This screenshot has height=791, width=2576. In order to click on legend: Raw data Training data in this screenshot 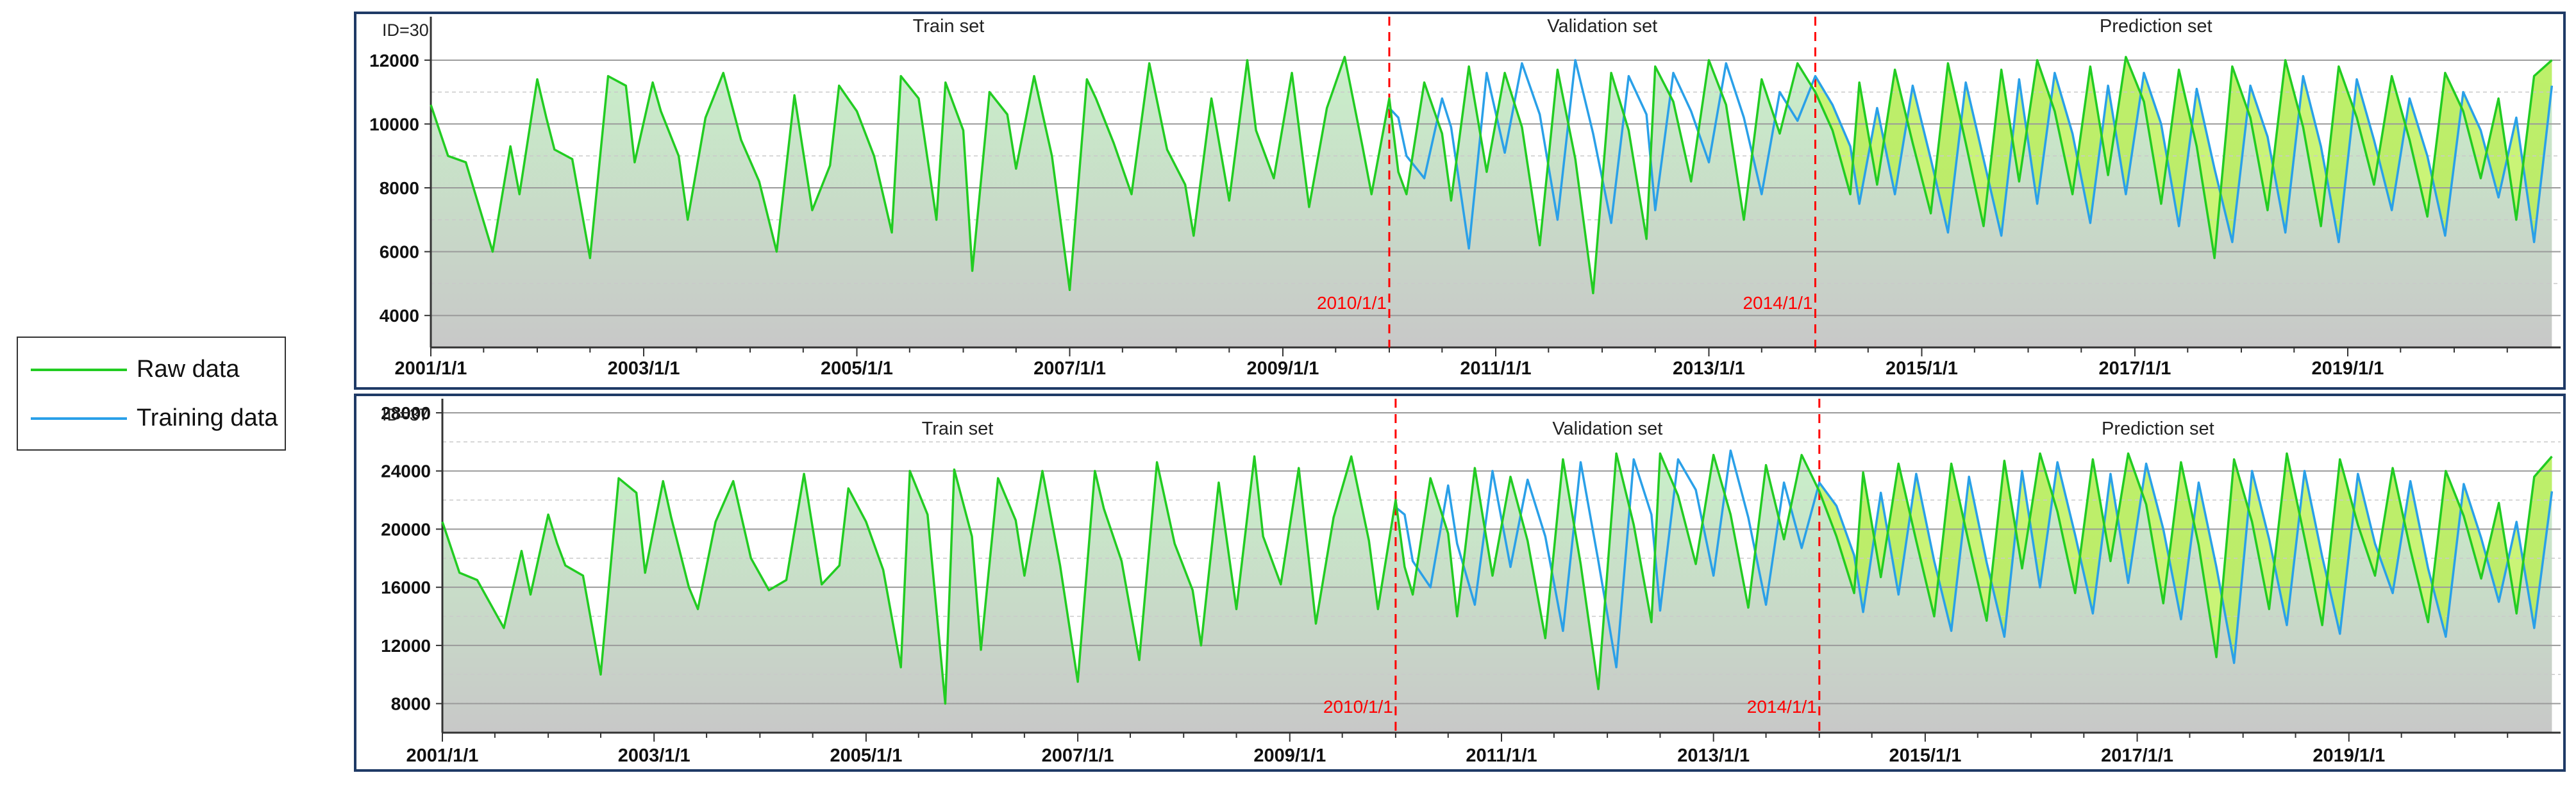, I will do `click(151, 394)`.